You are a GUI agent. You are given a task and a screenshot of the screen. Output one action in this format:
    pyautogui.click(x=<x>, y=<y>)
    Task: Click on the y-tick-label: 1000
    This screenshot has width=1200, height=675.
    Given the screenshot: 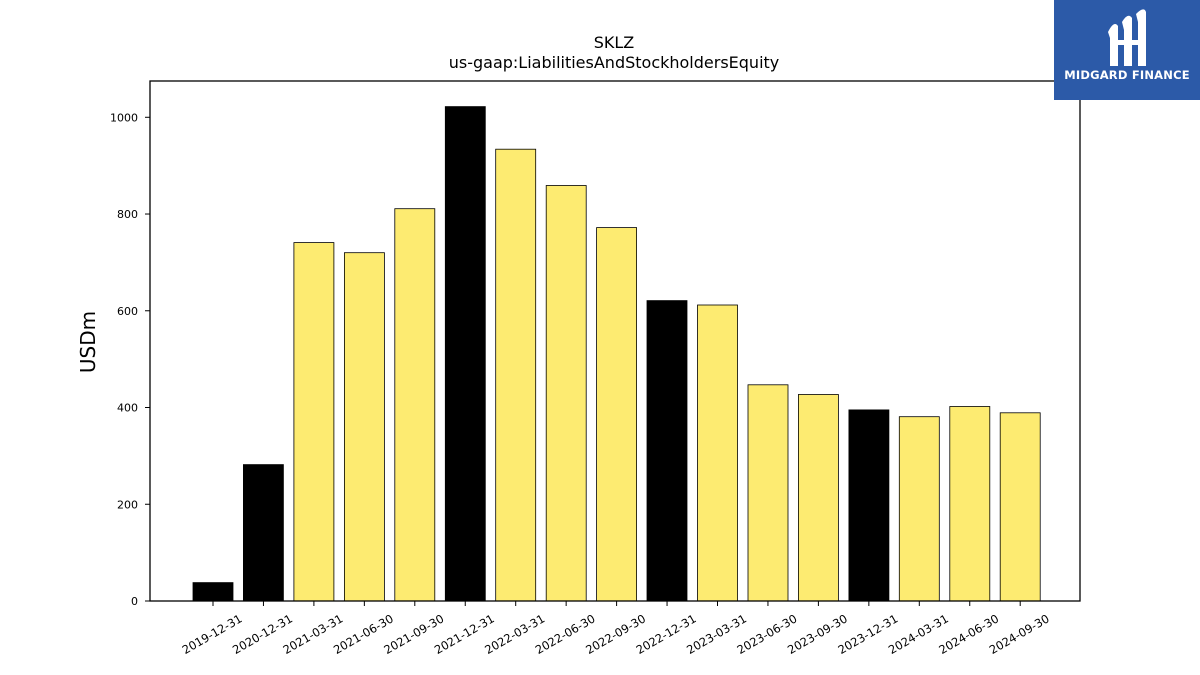 What is the action you would take?
    pyautogui.click(x=124, y=117)
    